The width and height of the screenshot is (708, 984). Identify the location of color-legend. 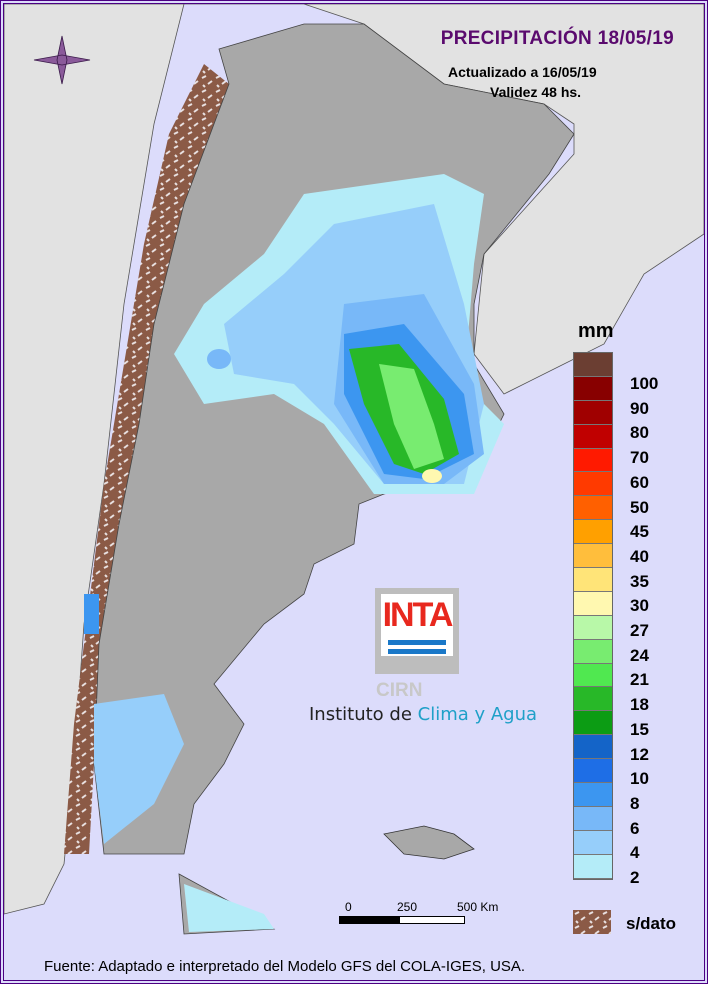
(593, 616).